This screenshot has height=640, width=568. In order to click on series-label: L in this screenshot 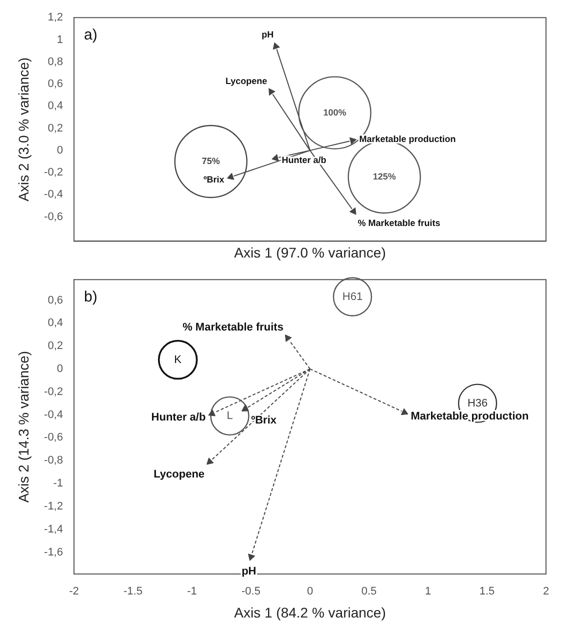, I will do `click(229, 416)`.